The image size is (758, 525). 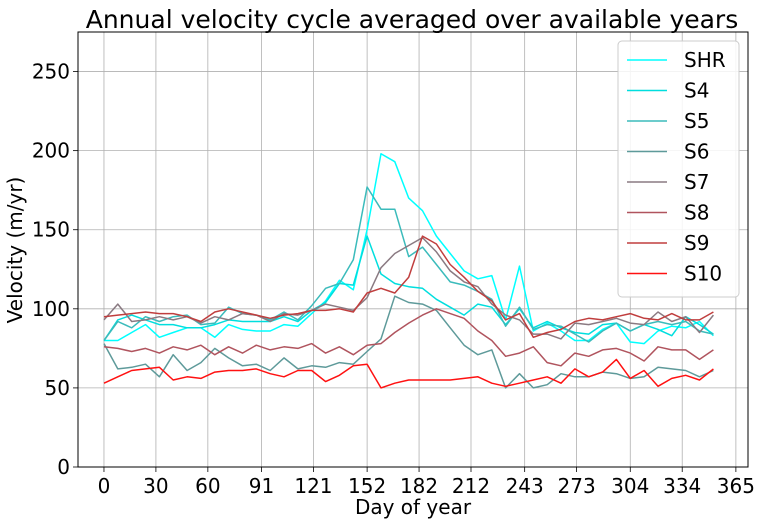 I want to click on y-tick-label: 0, so click(x=63, y=467).